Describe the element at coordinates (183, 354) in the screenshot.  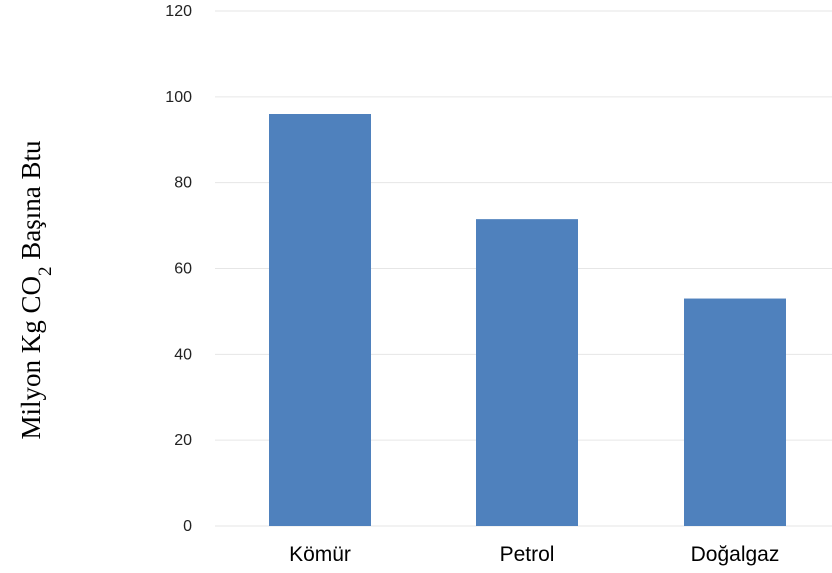
I see `y-tick-label: 40` at that location.